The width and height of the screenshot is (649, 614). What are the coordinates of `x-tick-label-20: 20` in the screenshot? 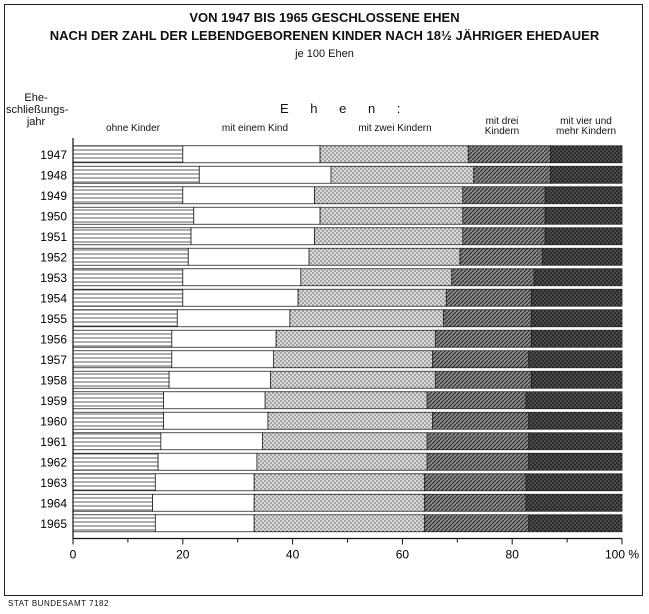 It's located at (183, 555).